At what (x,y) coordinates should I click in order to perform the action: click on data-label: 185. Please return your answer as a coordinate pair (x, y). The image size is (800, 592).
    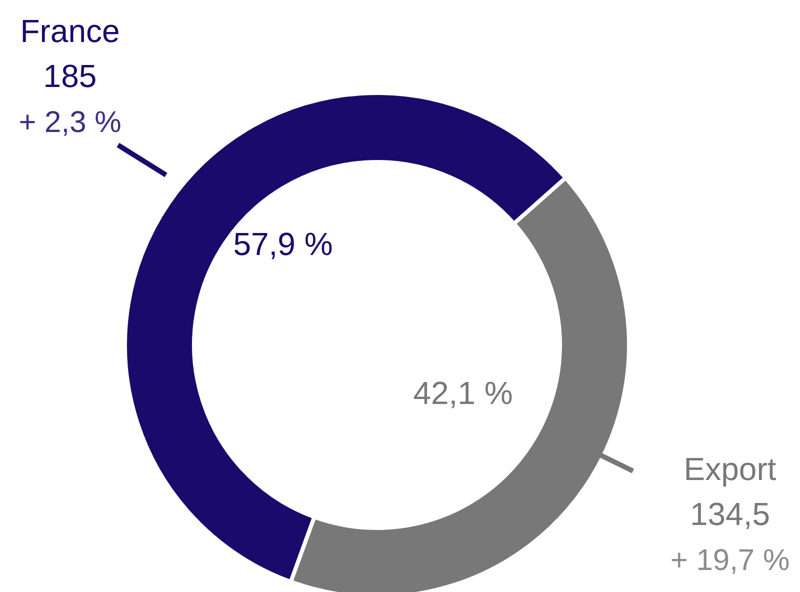
    Looking at the image, I should click on (70, 76).